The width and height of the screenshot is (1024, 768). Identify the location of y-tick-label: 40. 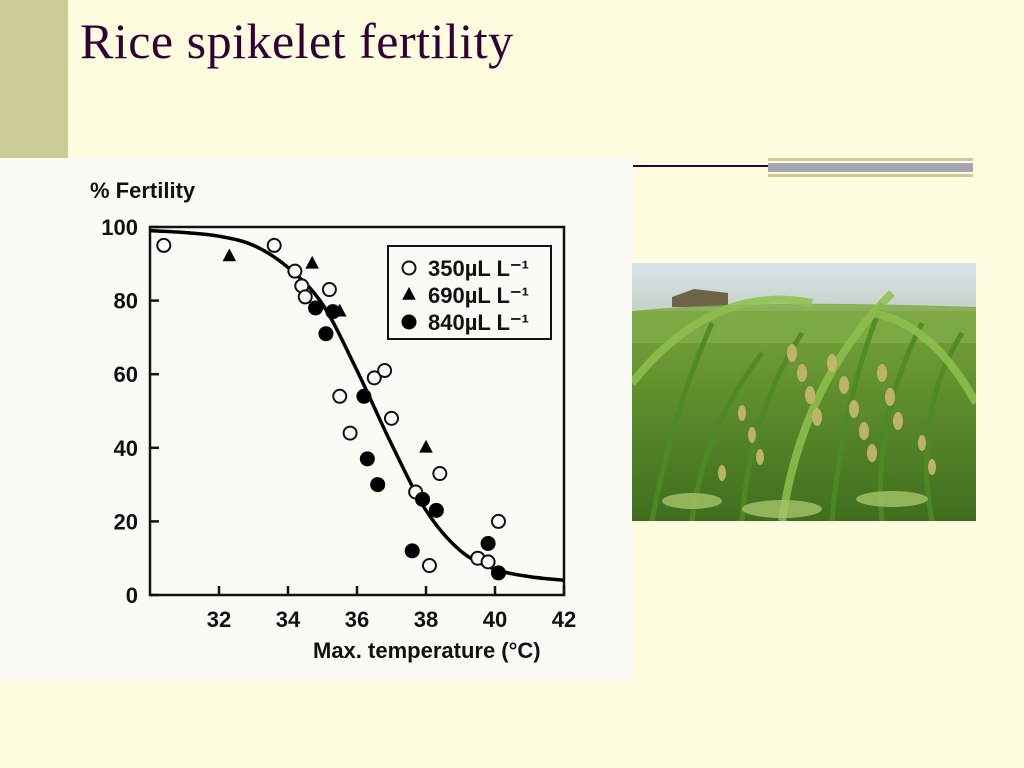
(126, 448).